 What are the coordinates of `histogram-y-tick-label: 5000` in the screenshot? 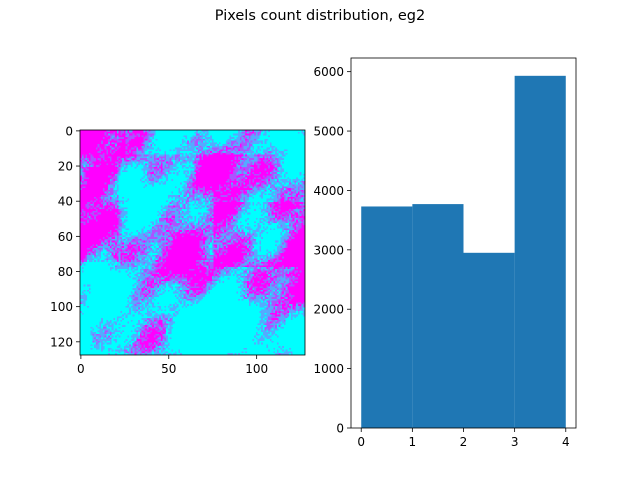 It's located at (328, 132).